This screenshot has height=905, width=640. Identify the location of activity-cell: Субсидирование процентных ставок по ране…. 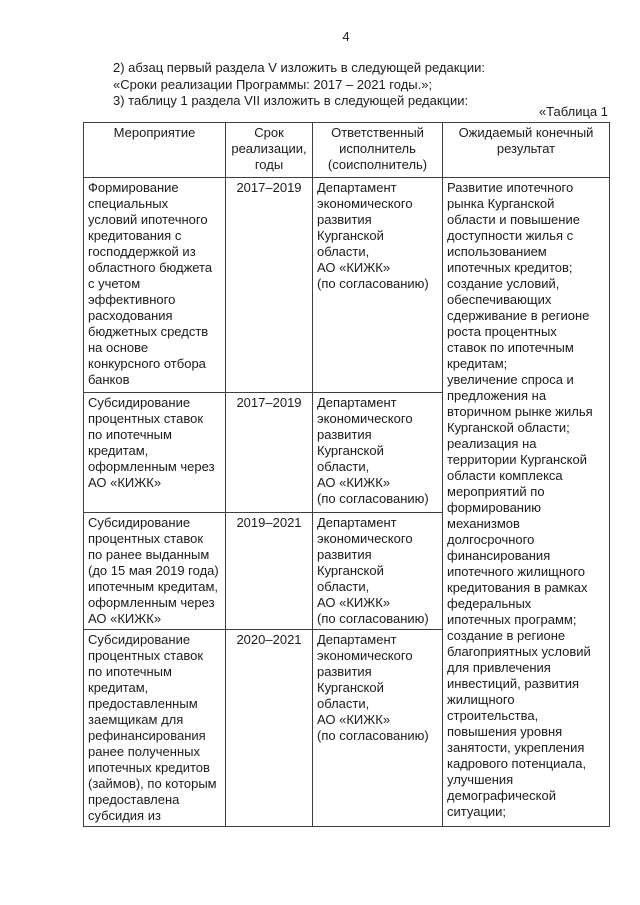
(154, 571).